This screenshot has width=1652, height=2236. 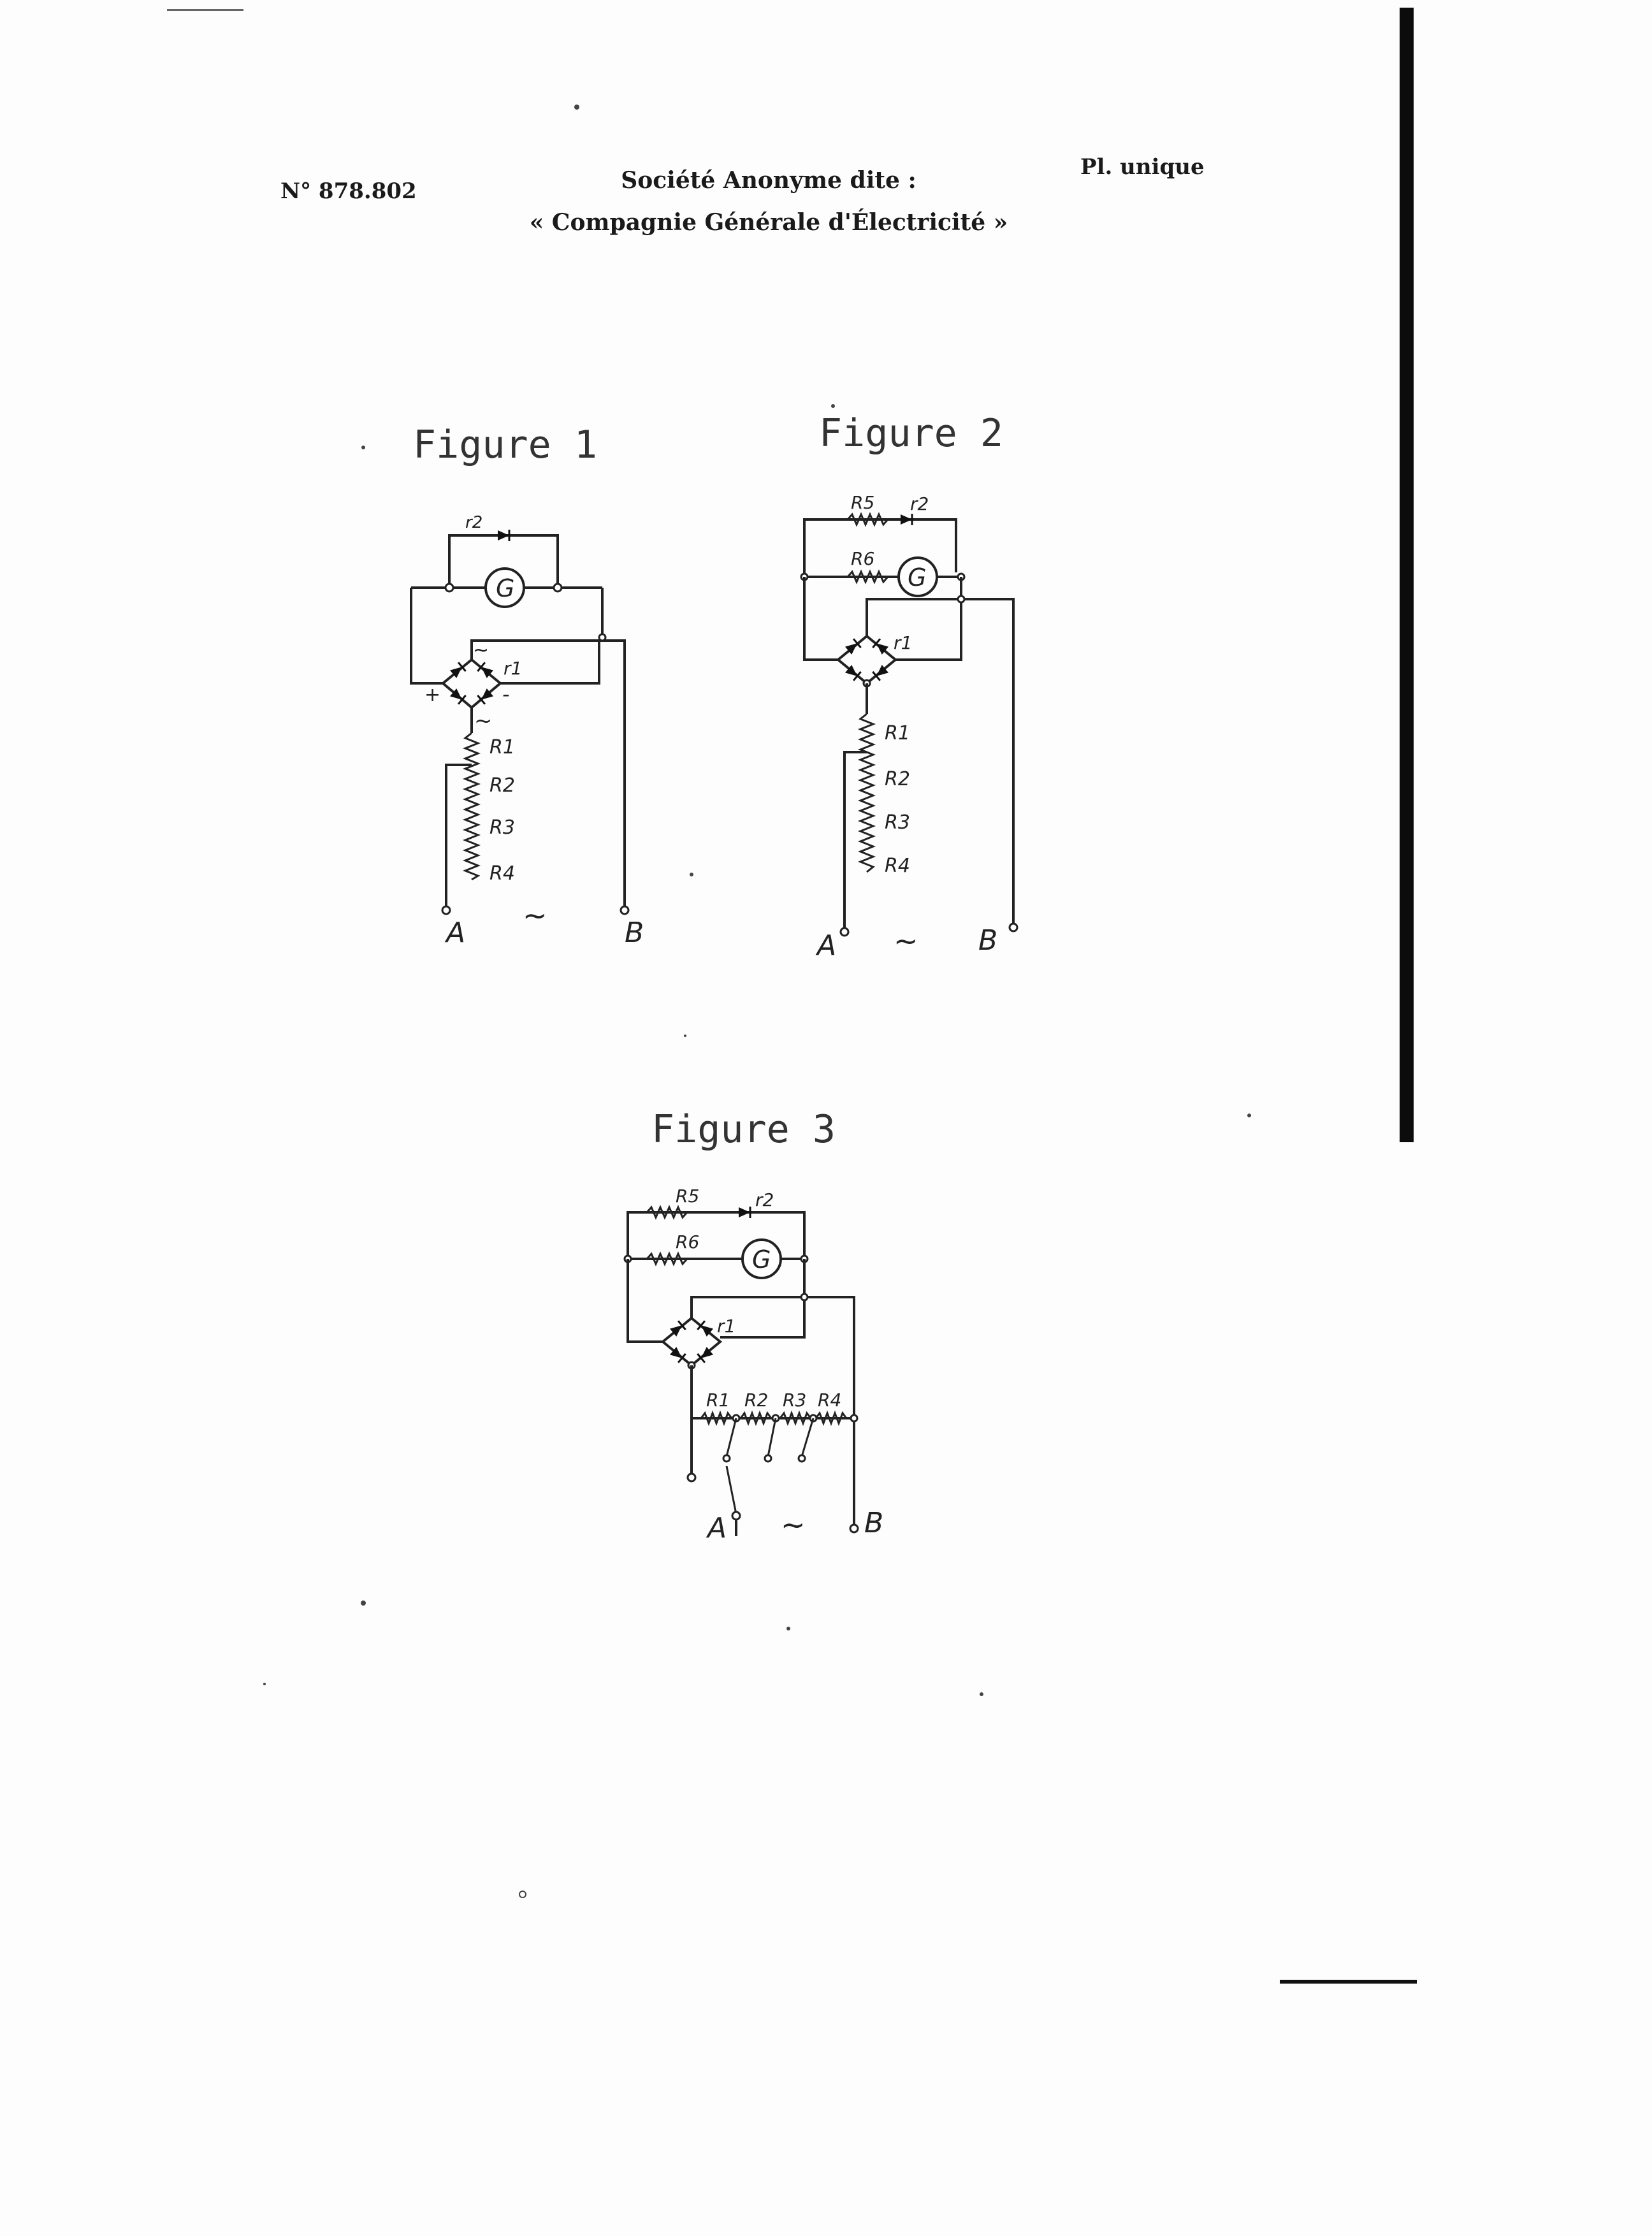 What do you see at coordinates (903, 642) in the screenshot?
I see `fig2-label-r1: r1` at bounding box center [903, 642].